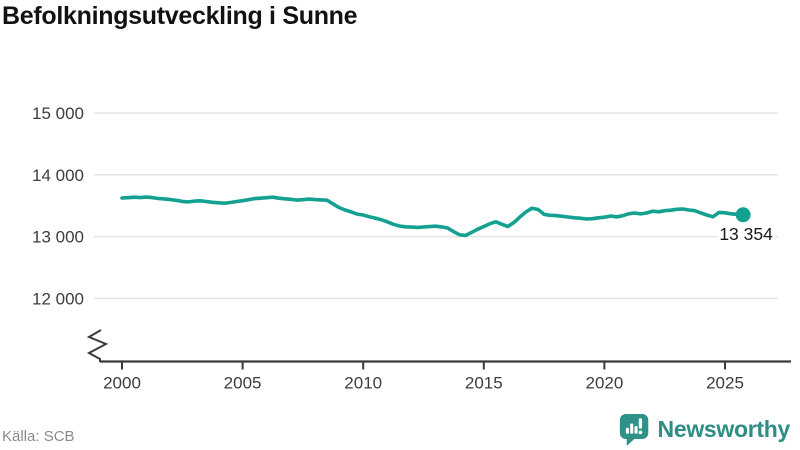 This screenshot has height=450, width=800. I want to click on axis-break-icon, so click(97, 345).